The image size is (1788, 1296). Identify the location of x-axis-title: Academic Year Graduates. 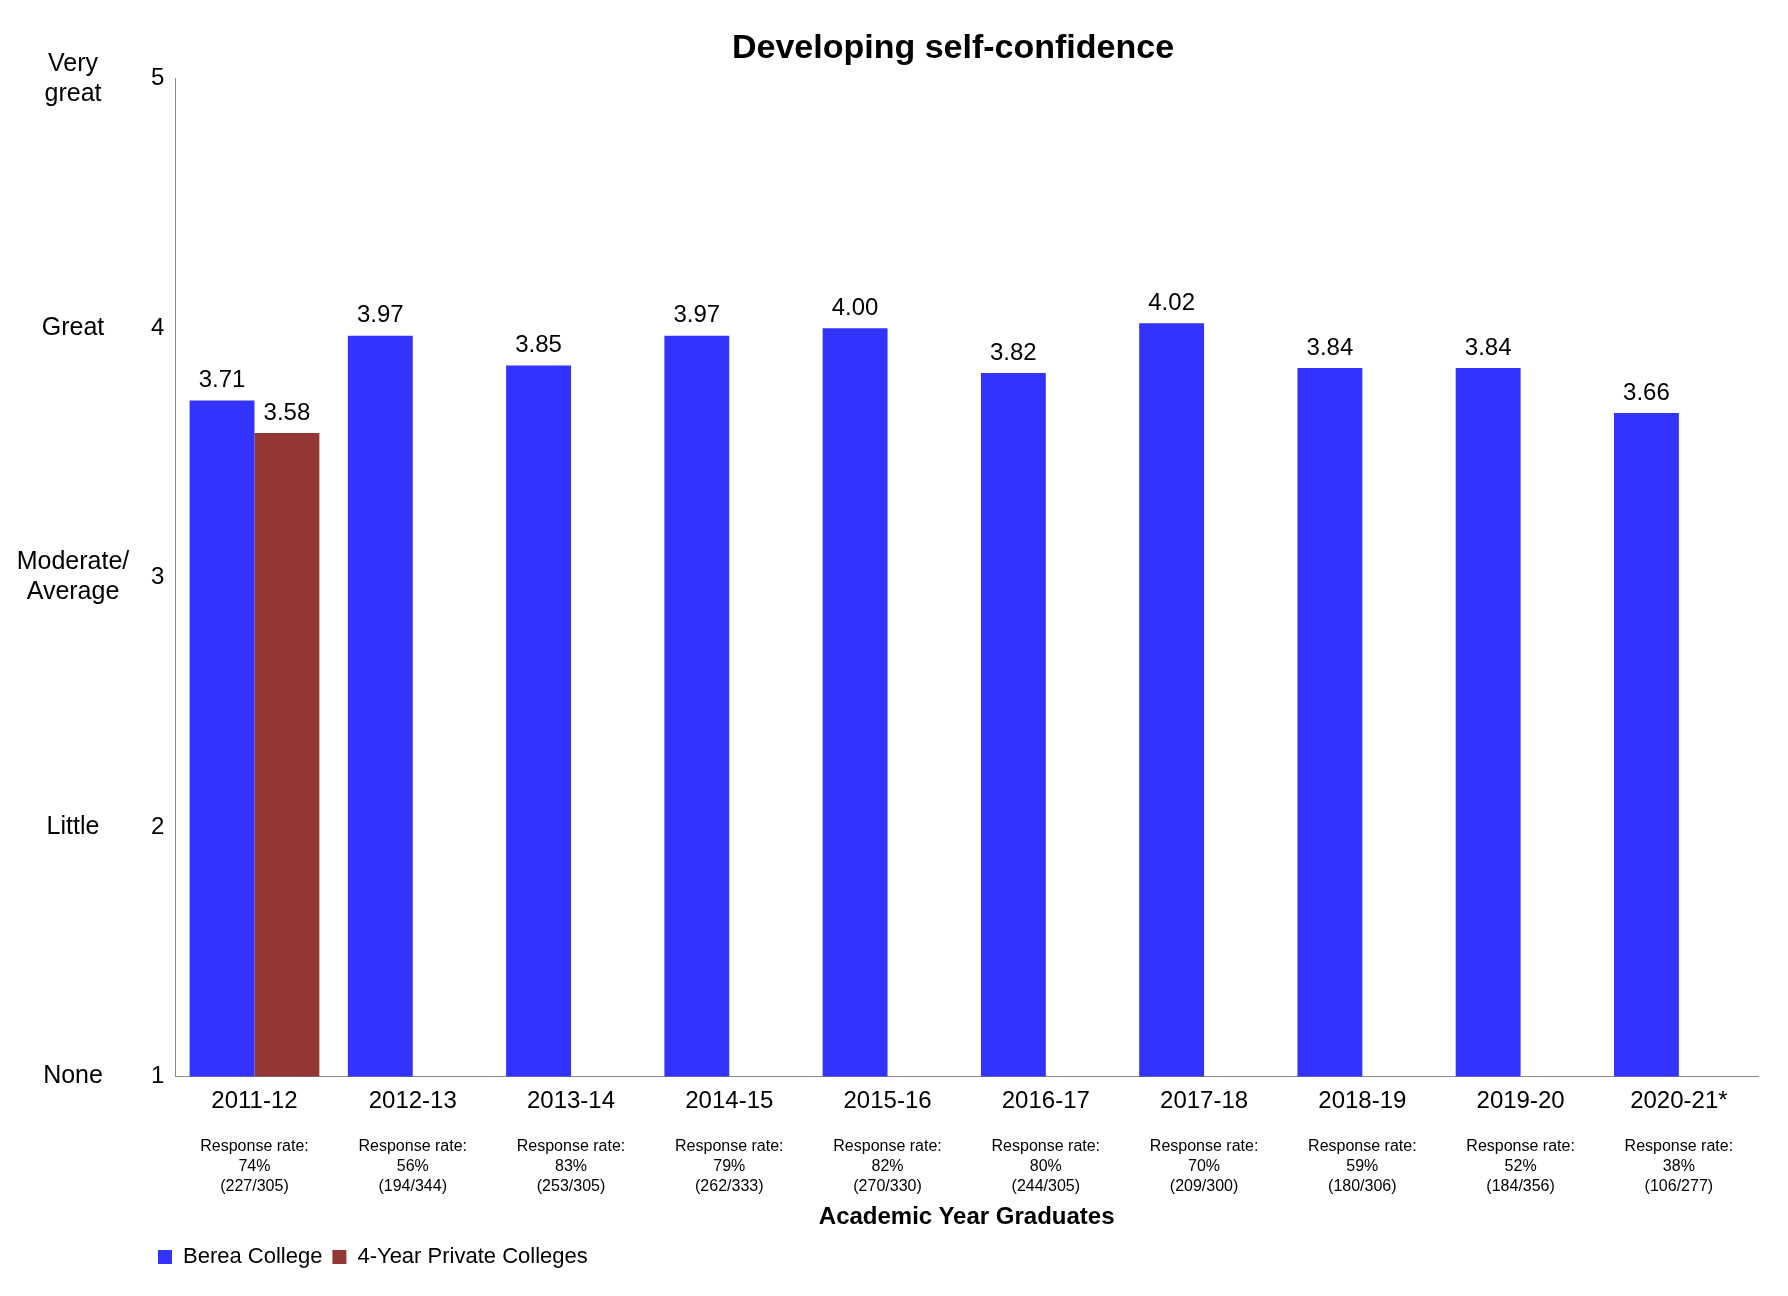
(966, 1216).